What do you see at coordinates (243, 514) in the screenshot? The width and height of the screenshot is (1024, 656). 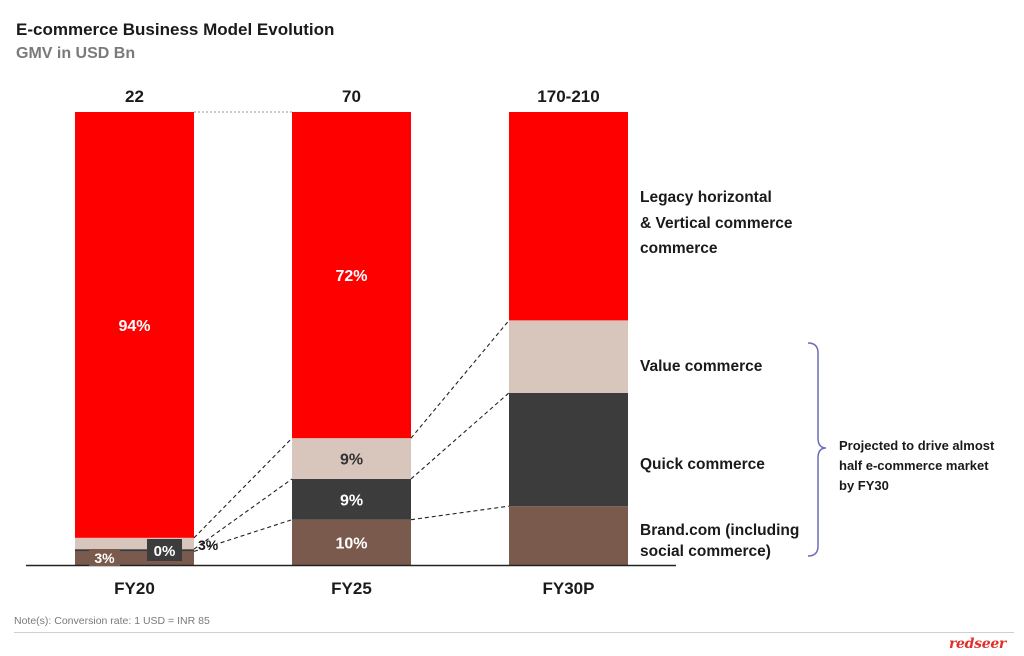 I see `connector-quick-fy20` at bounding box center [243, 514].